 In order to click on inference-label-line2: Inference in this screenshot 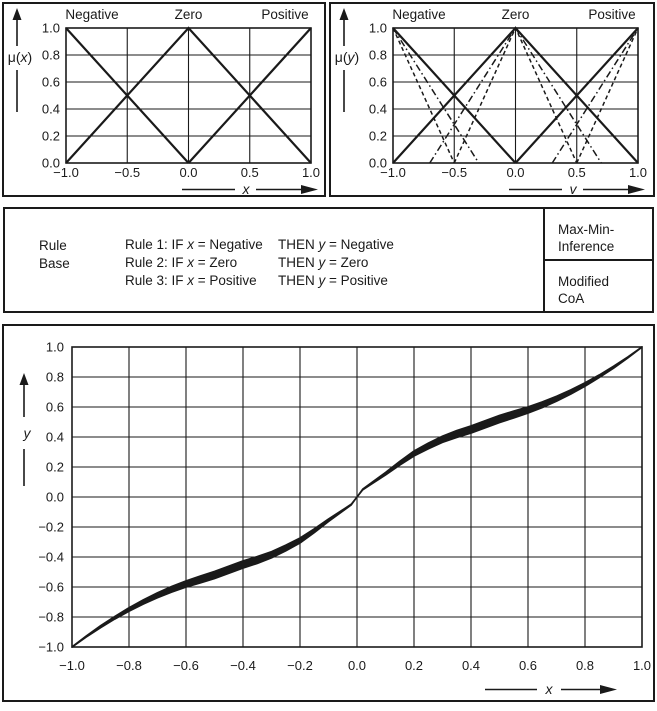, I will do `click(586, 246)`.